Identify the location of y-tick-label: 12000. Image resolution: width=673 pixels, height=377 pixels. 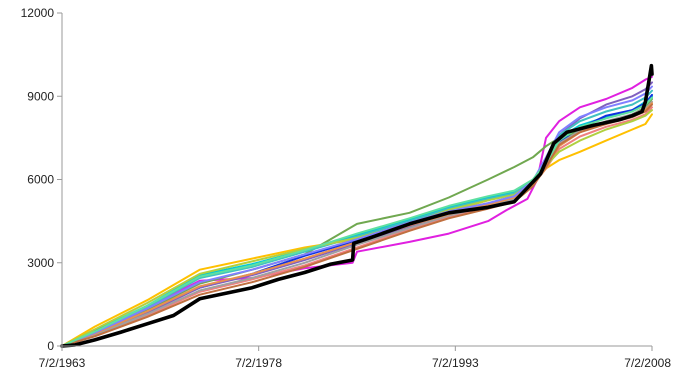
(38, 13).